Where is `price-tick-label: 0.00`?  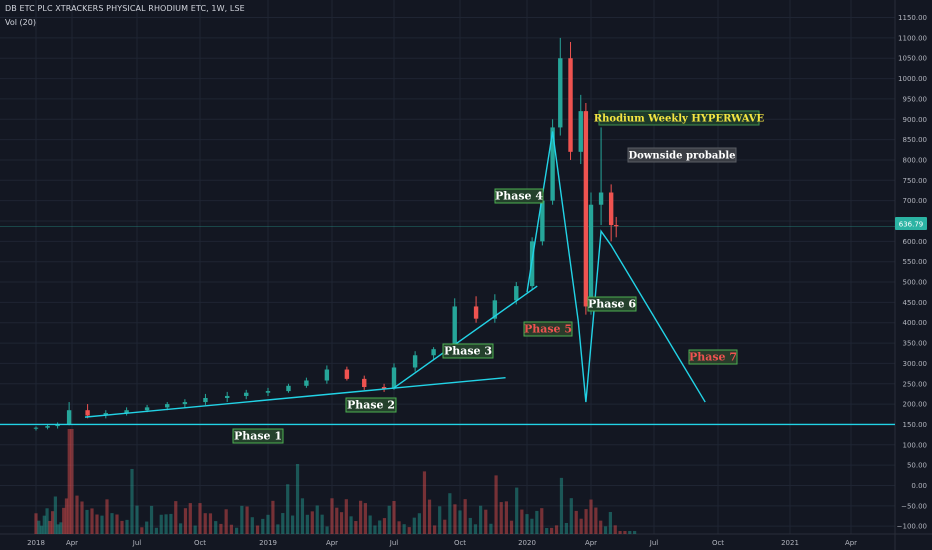
price-tick-label: 0.00 is located at coordinates (919, 486).